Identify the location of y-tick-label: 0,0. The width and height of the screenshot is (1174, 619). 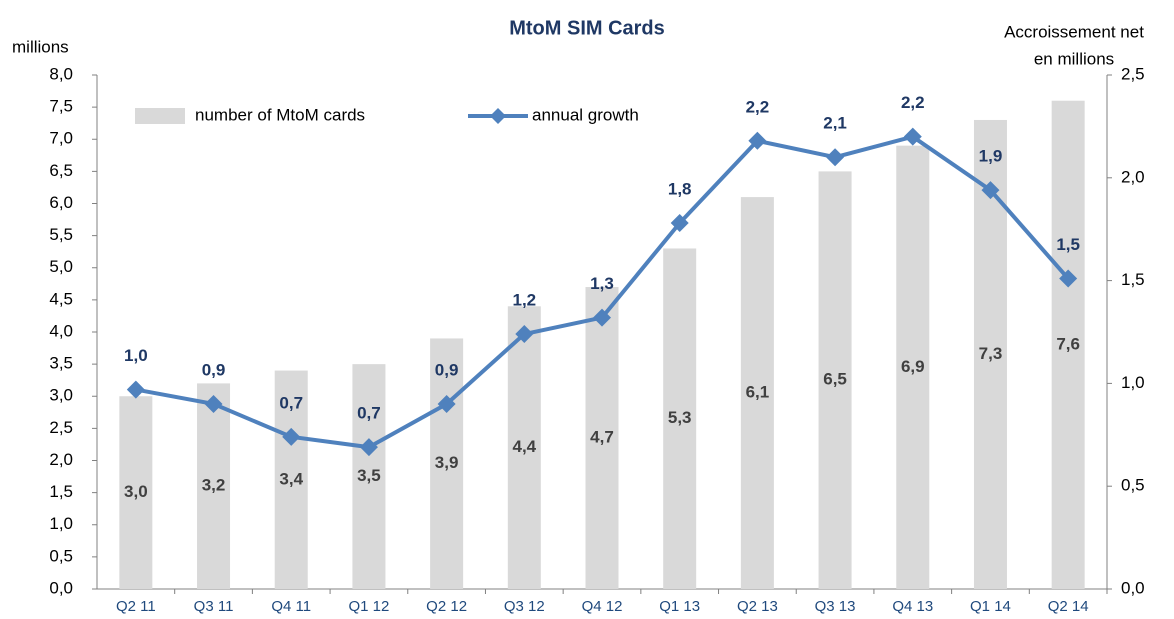
(61, 587).